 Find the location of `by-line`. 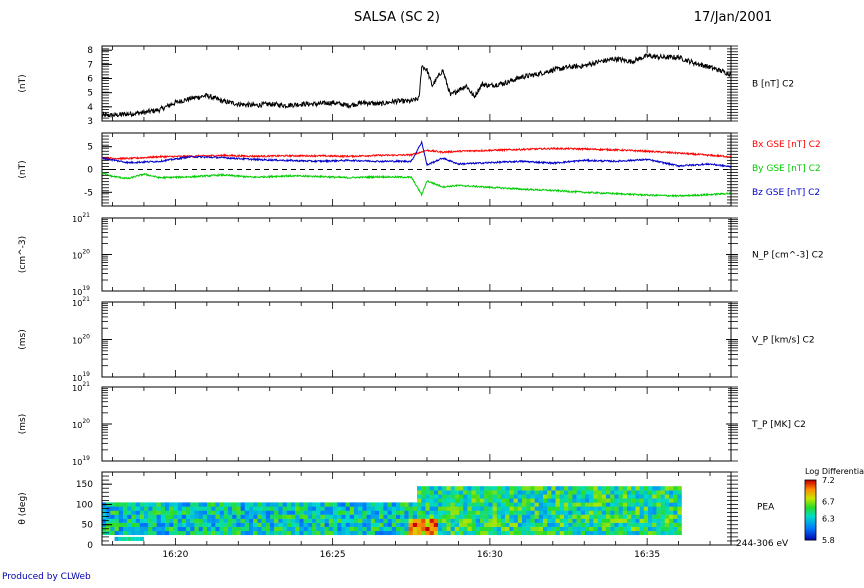

by-line is located at coordinates (416, 185).